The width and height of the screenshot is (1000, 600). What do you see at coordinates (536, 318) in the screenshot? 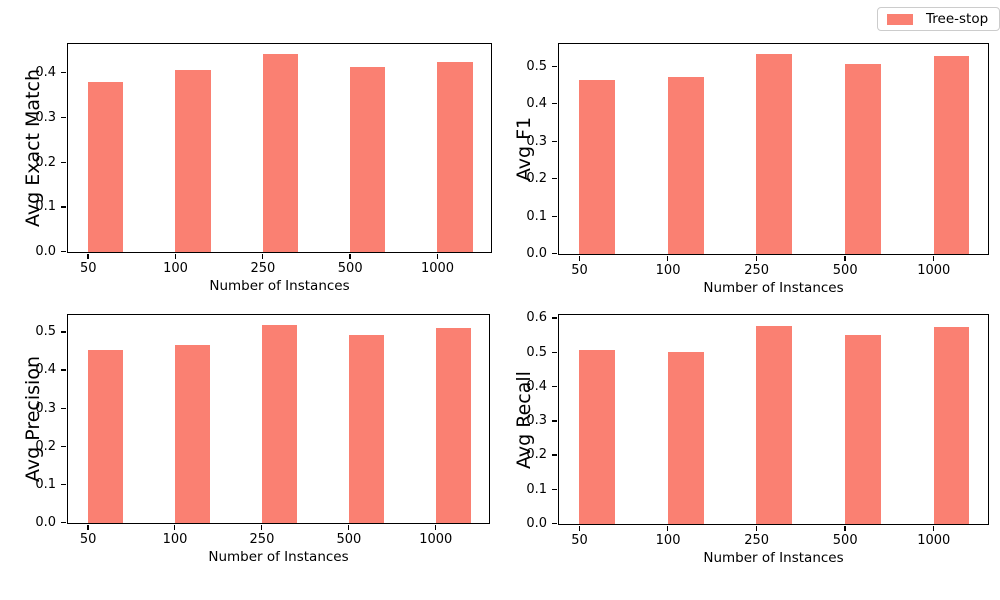
I see `y-tick-label: 0.6` at bounding box center [536, 318].